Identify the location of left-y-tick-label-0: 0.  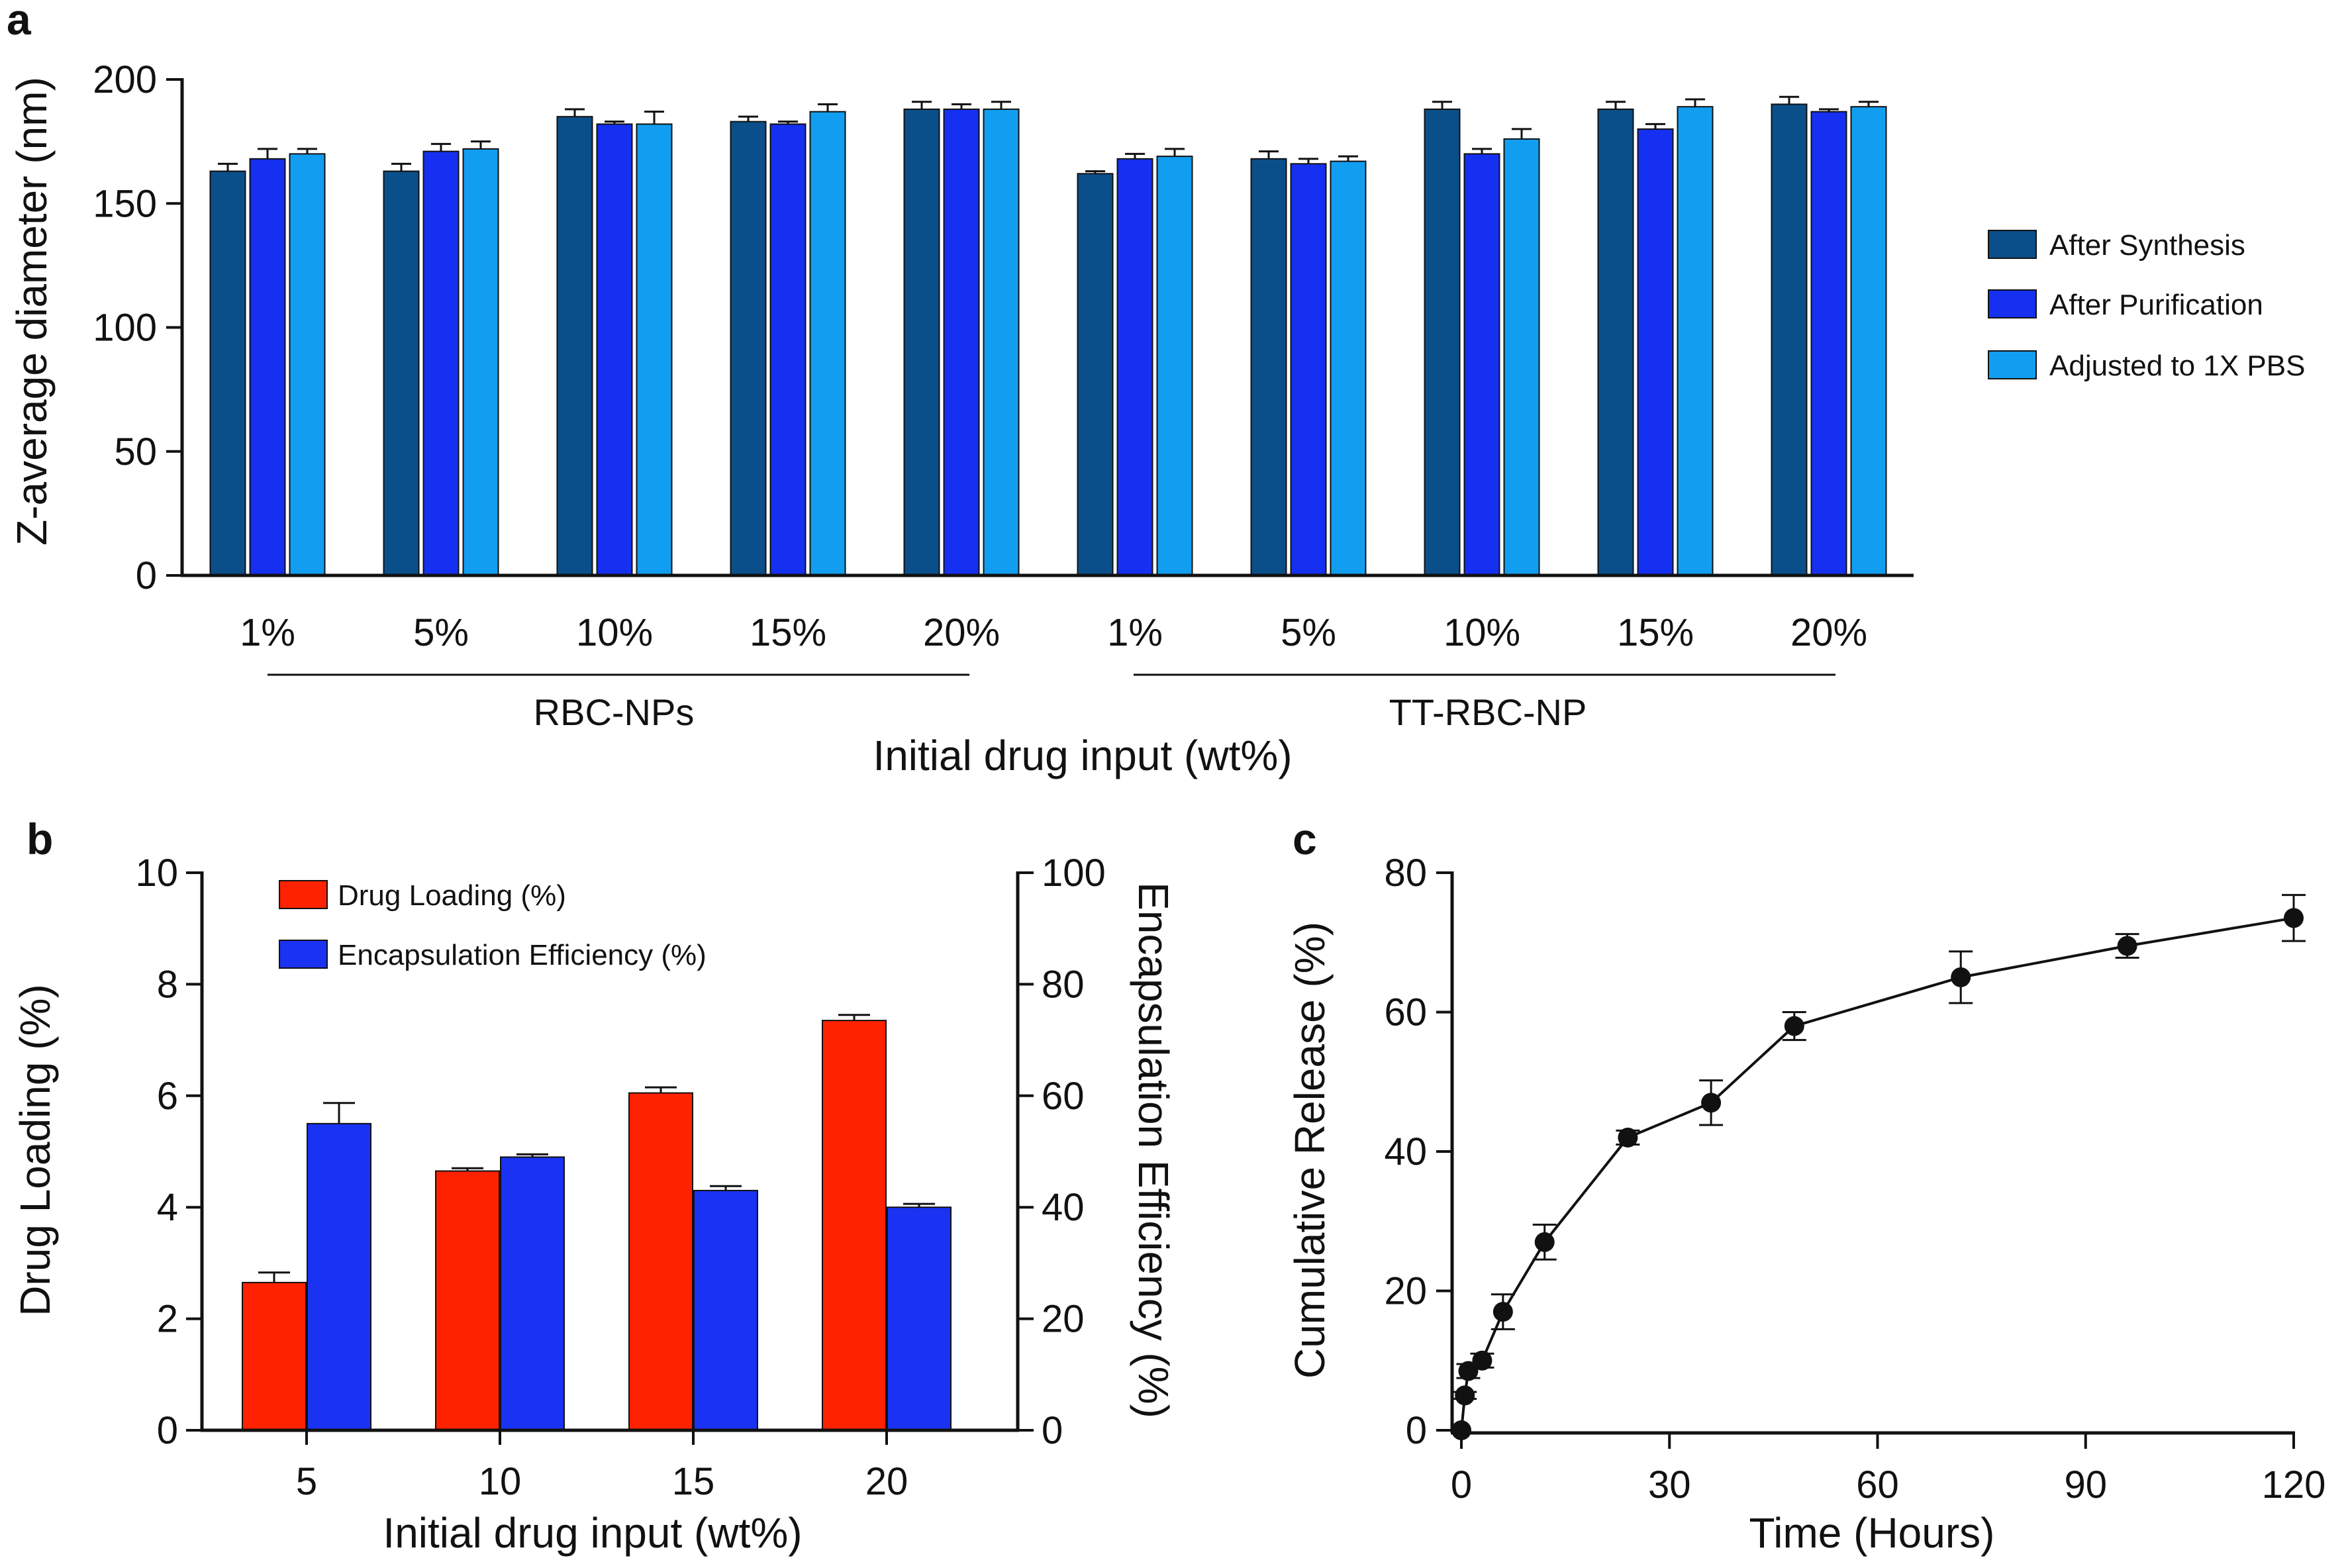
(167, 1430).